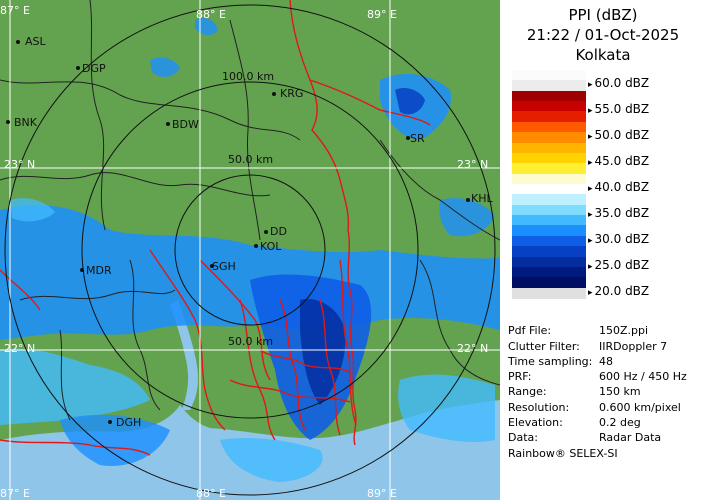 Image resolution: width=706 pixels, height=500 pixels. I want to click on lat-label-23-right: 23° N, so click(472, 164).